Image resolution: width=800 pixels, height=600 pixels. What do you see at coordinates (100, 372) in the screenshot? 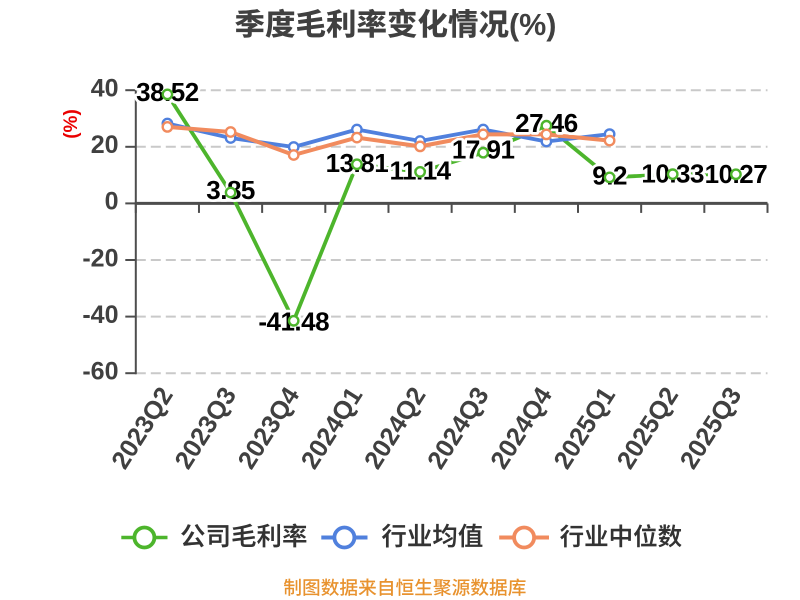
I see `svg-text: -60` at bounding box center [100, 372].